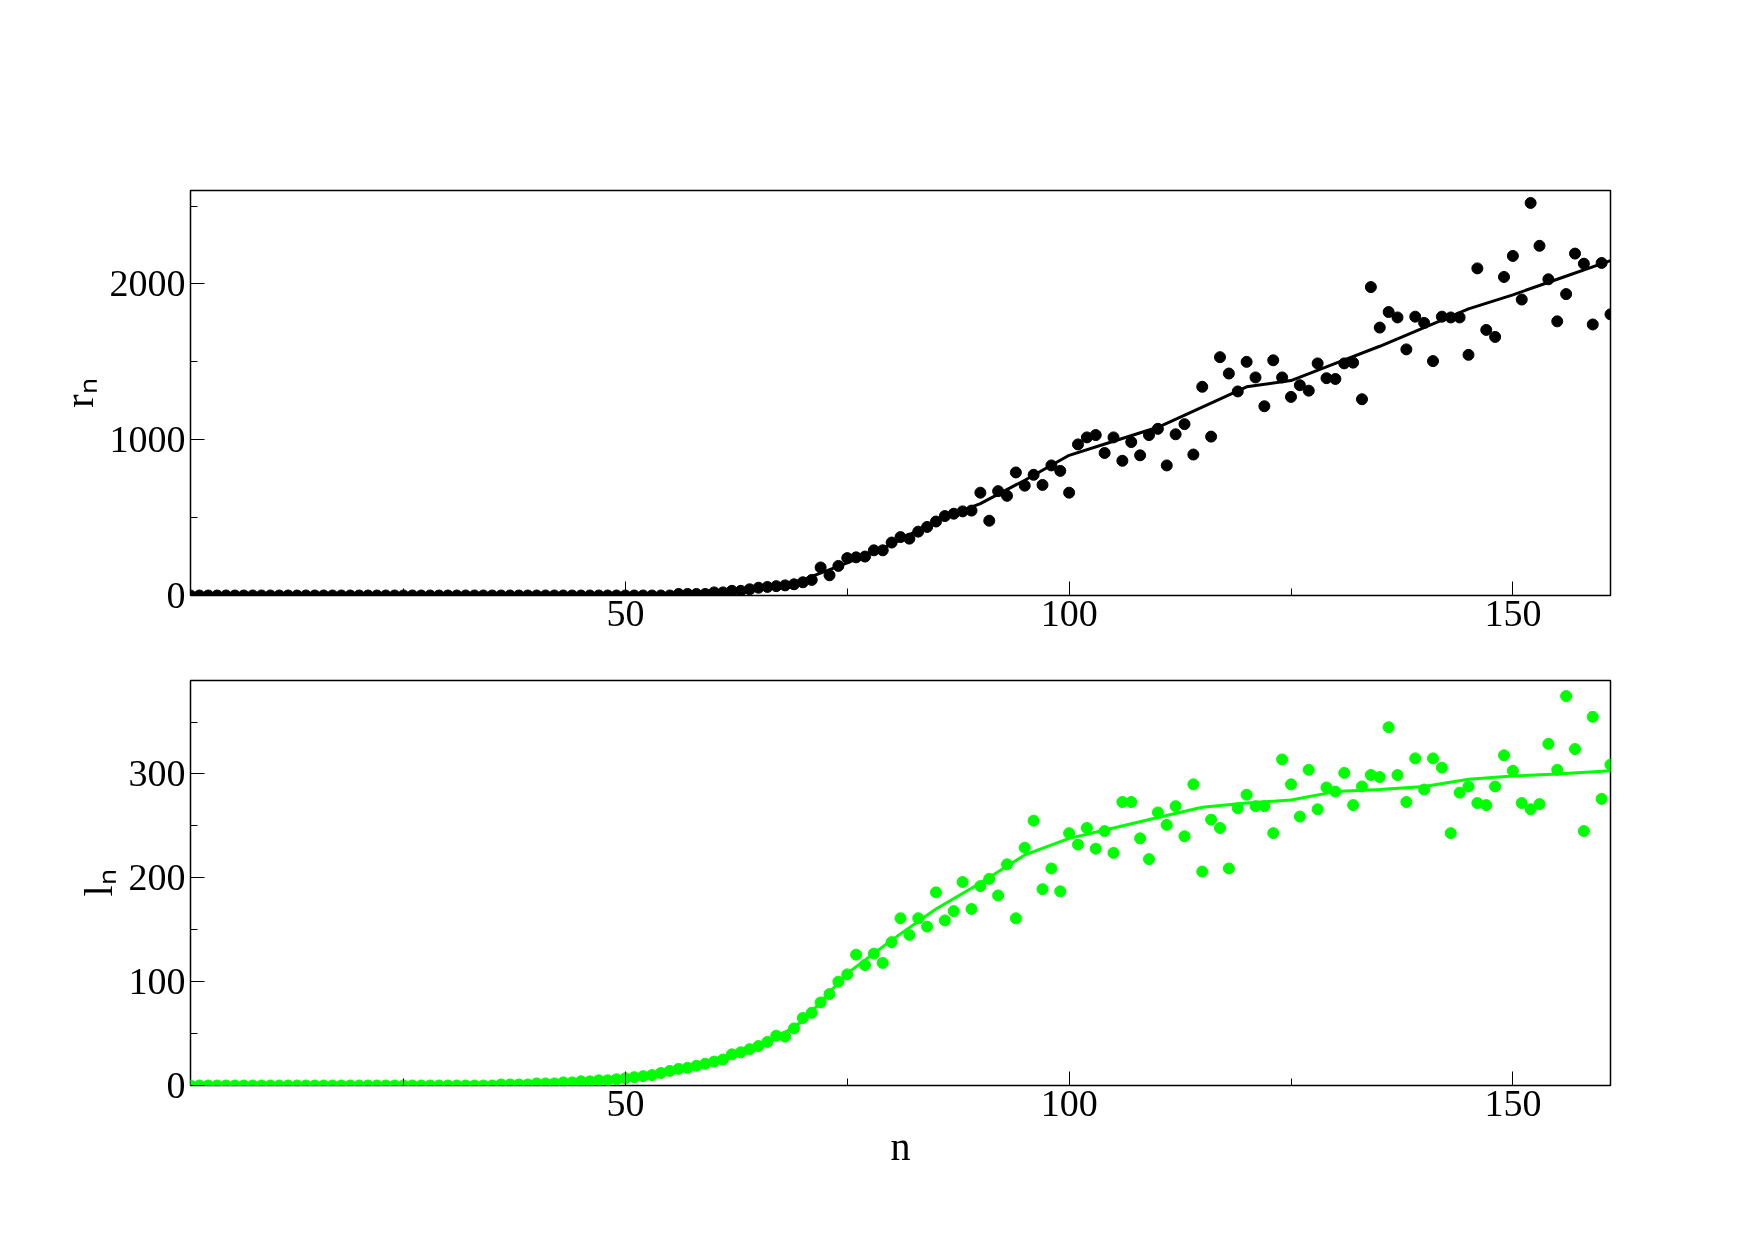  What do you see at coordinates (79, 393) in the screenshot?
I see `y-axis-title: rₙ` at bounding box center [79, 393].